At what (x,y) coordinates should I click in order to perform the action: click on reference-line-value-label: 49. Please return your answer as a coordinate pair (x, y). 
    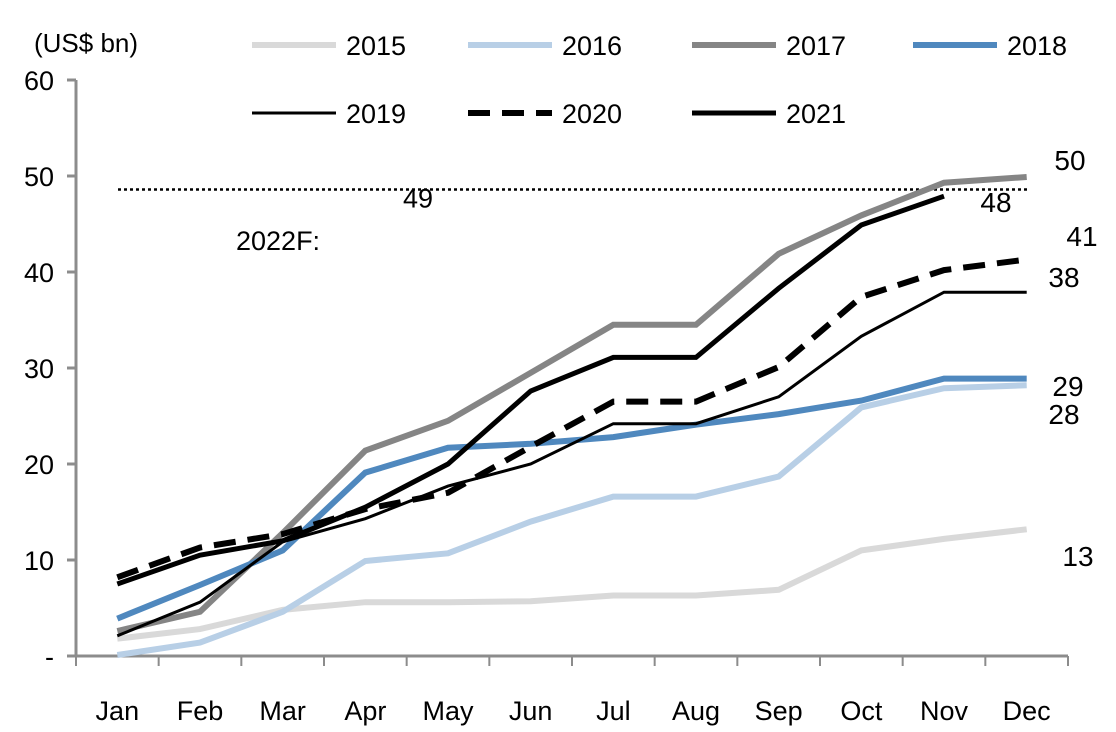
    Looking at the image, I should click on (418, 198).